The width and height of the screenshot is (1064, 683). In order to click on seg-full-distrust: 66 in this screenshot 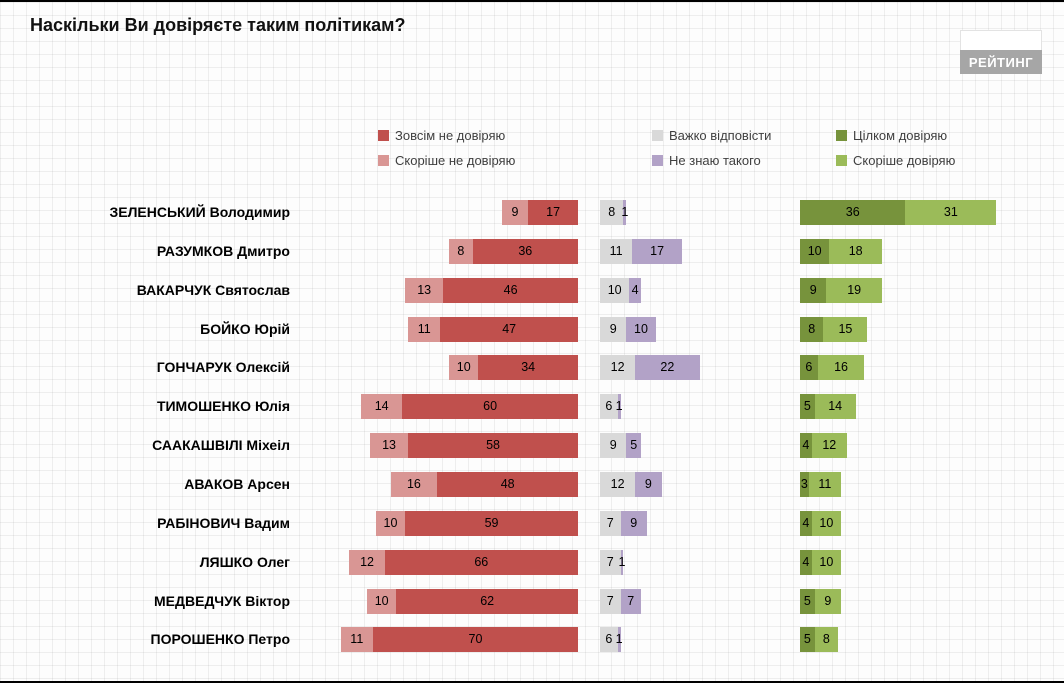, I will do `click(481, 562)`.